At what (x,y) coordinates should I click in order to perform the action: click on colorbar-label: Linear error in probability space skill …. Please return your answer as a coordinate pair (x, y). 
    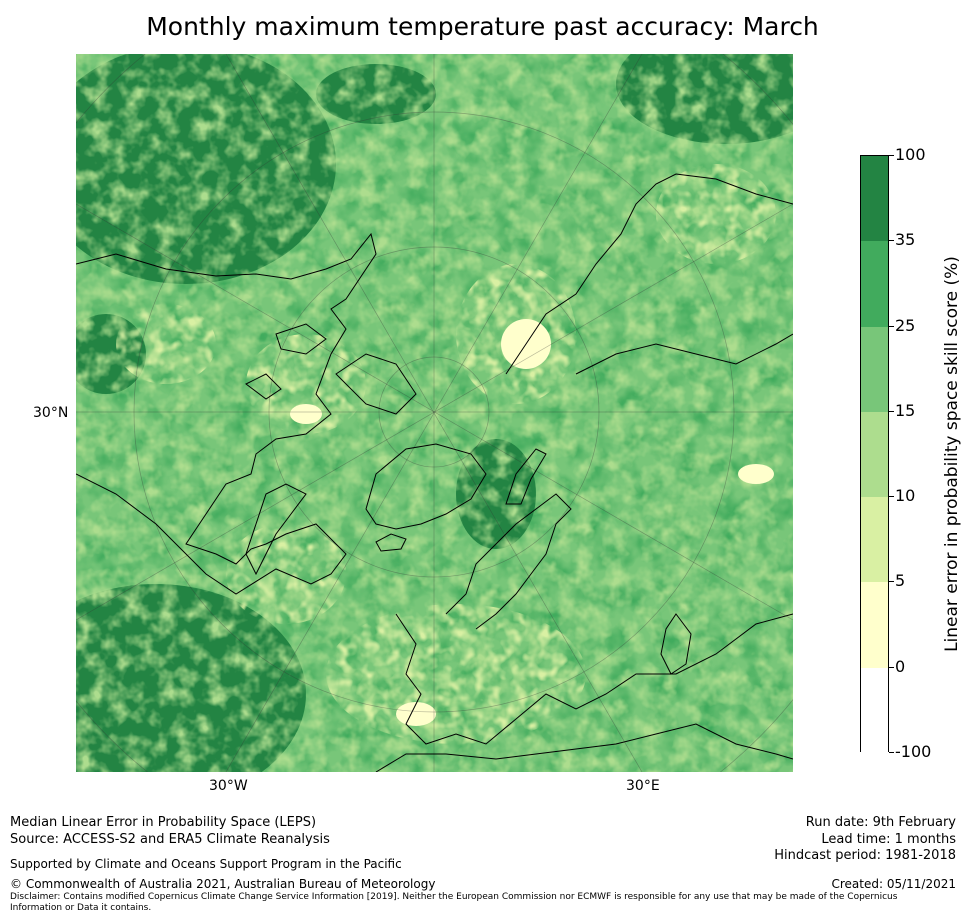
    Looking at the image, I should click on (952, 454).